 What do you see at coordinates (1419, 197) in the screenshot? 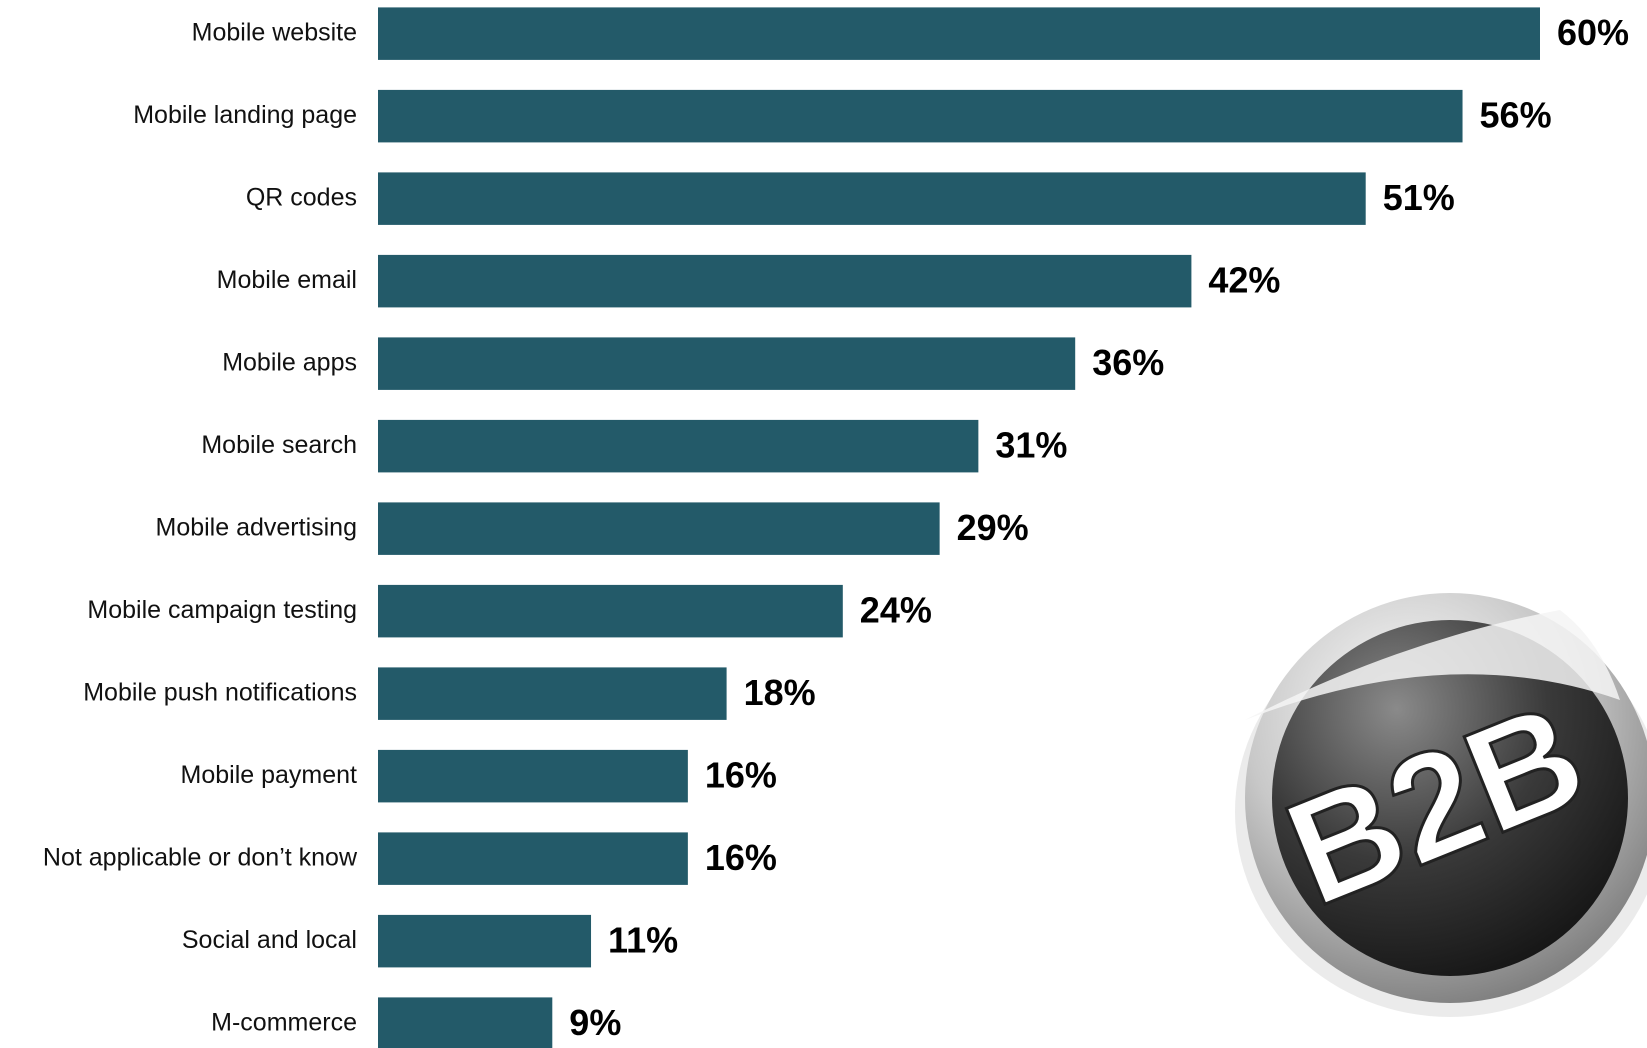
I see `value-label: 51%` at bounding box center [1419, 197].